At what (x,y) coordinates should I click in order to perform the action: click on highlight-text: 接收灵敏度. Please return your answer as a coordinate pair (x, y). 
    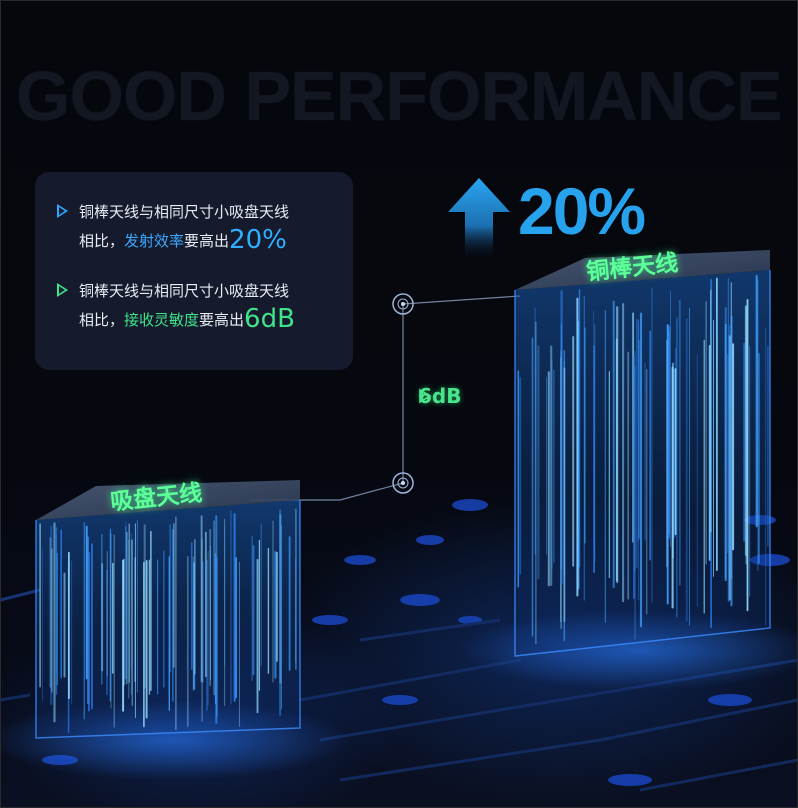
    Looking at the image, I should click on (162, 320).